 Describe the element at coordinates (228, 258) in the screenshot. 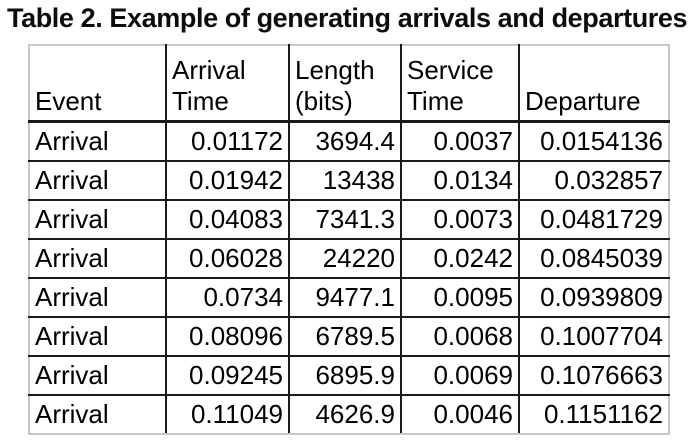

I see `cell-arrival-time: 0.06028` at that location.